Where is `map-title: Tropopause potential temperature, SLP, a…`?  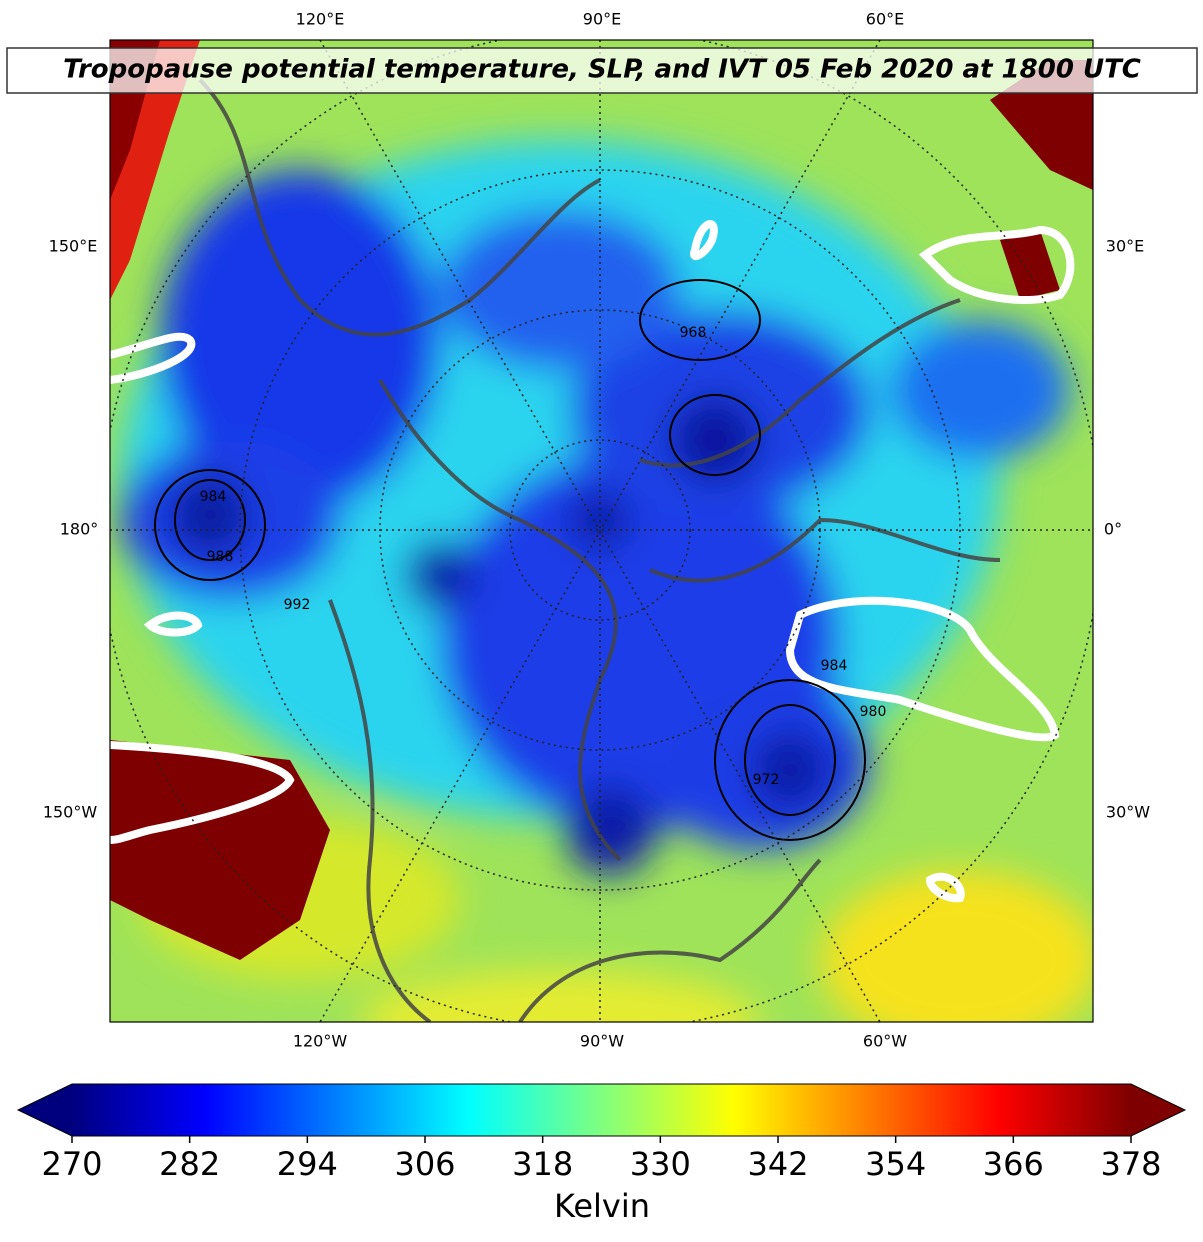
map-title: Tropopause potential temperature, SLP, a… is located at coordinates (602, 70).